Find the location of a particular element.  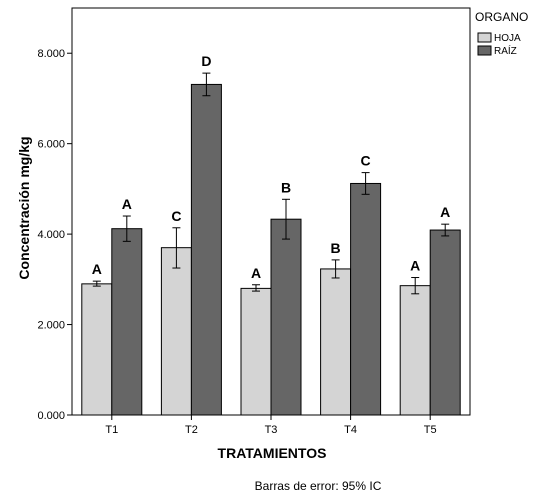

significance-label-raz-t5: A is located at coordinates (445, 212).